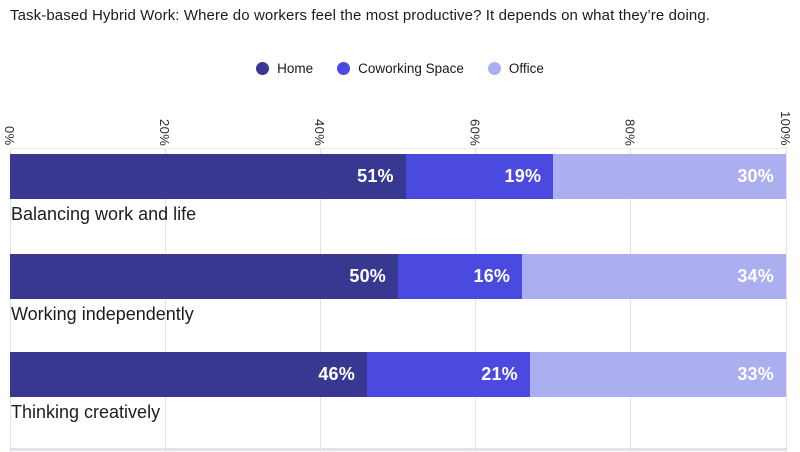 This screenshot has height=452, width=800. I want to click on category-label: Thinking creatively, so click(86, 412).